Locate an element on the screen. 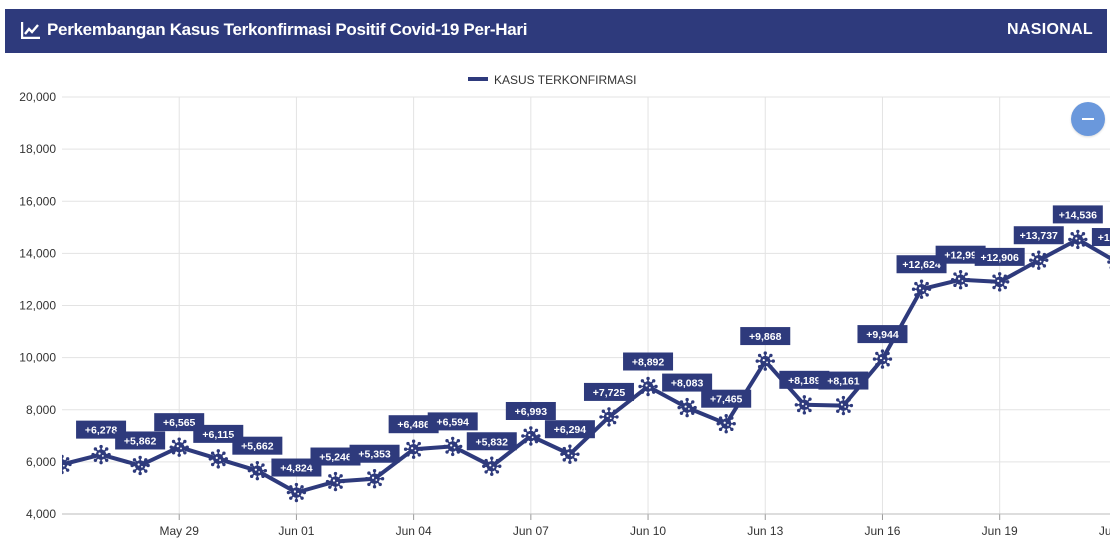  data-label: +5,353 is located at coordinates (374, 455).